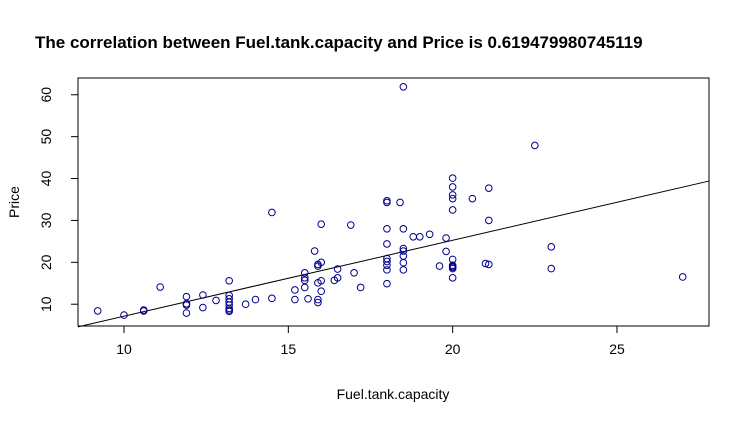 Image resolution: width=749 pixels, height=424 pixels. What do you see at coordinates (46, 220) in the screenshot?
I see `y-tick-label: 30` at bounding box center [46, 220].